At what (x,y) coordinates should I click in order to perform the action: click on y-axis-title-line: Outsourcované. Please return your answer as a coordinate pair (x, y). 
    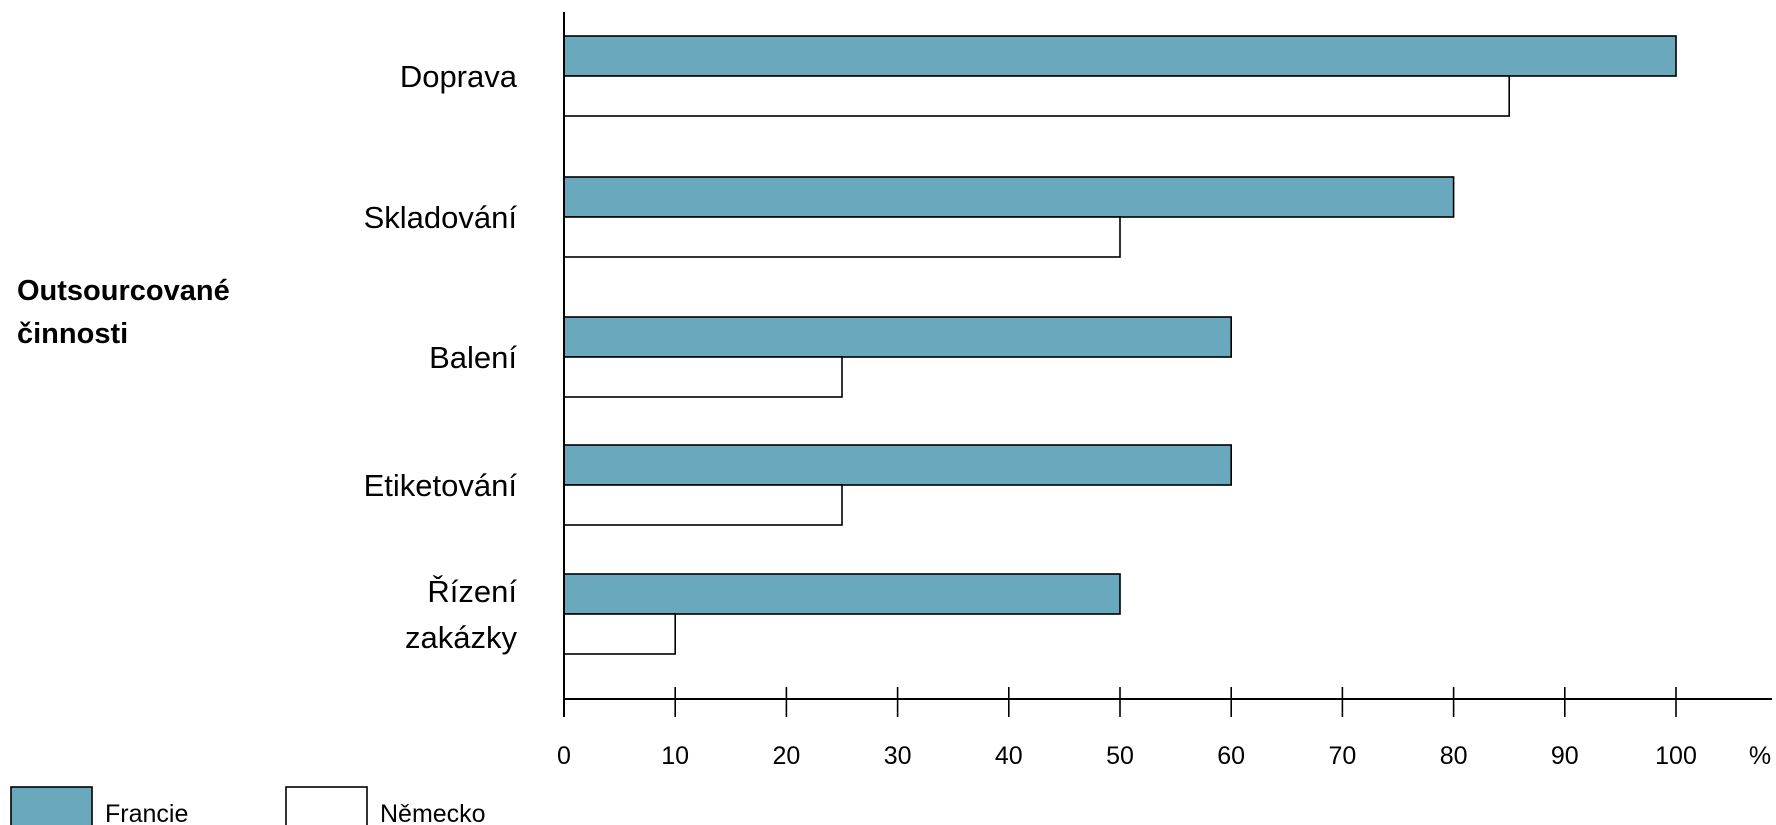
    Looking at the image, I should click on (123, 291).